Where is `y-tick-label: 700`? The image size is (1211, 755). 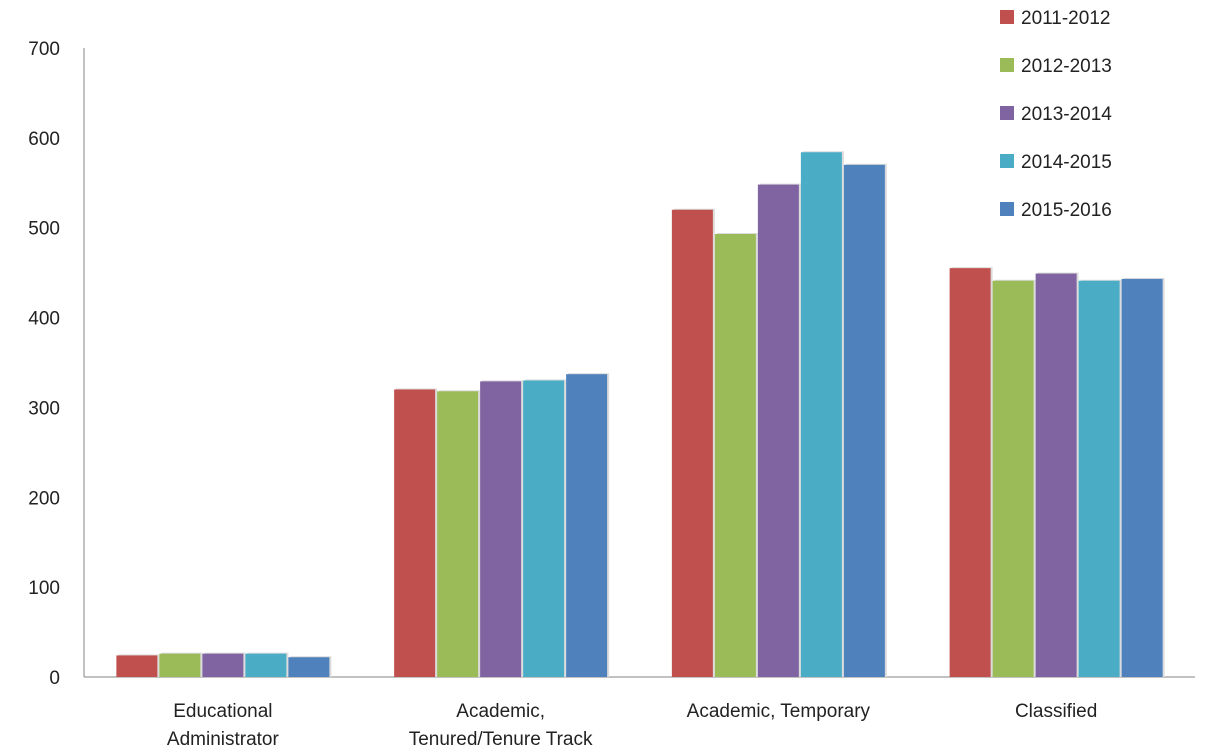
y-tick-label: 700 is located at coordinates (44, 49).